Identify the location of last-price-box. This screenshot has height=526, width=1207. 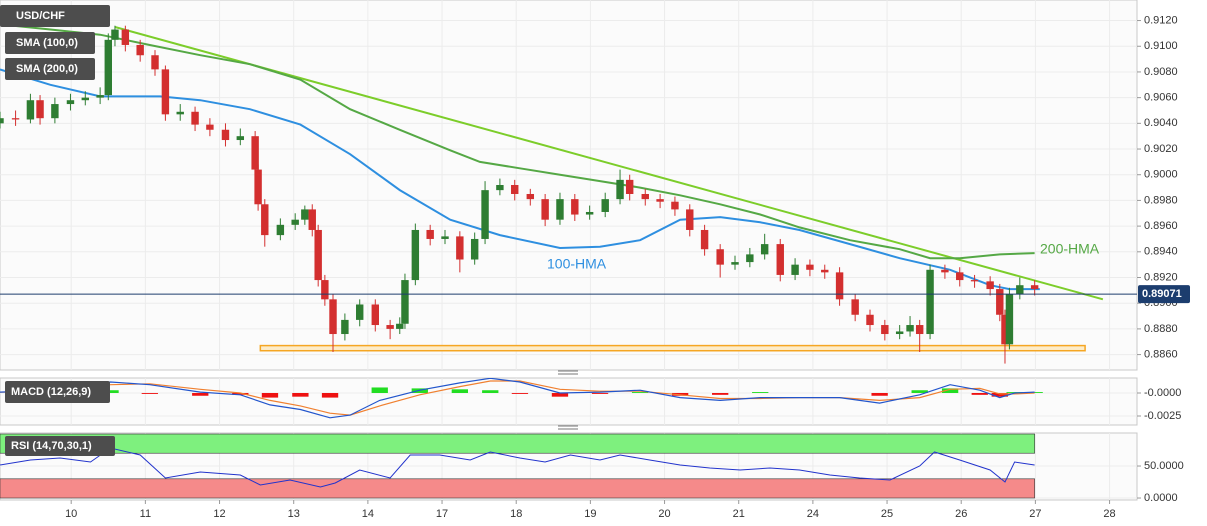
(1164, 294).